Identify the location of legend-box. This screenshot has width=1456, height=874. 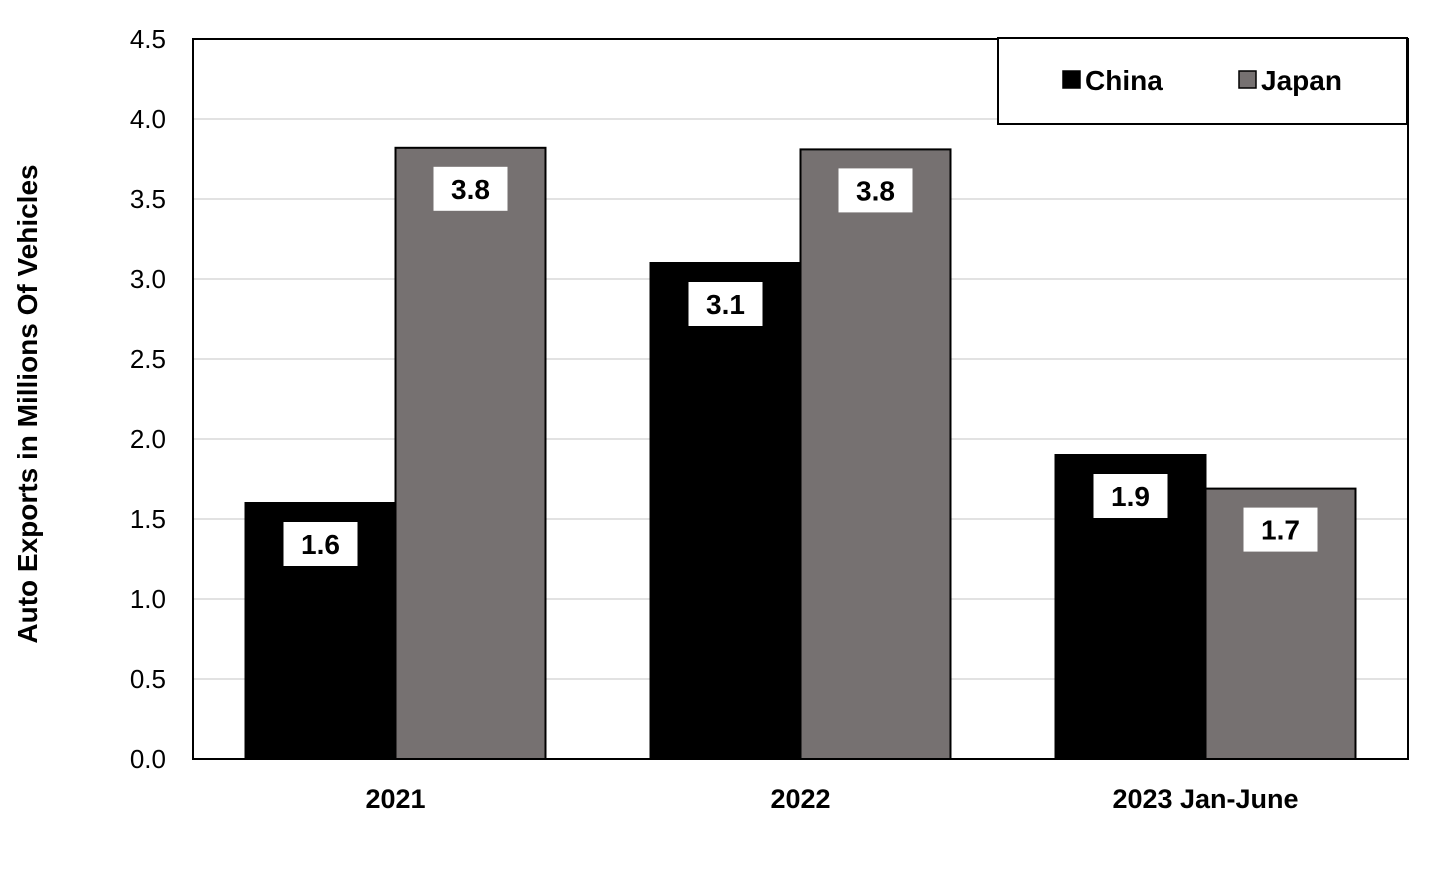
(1202, 81).